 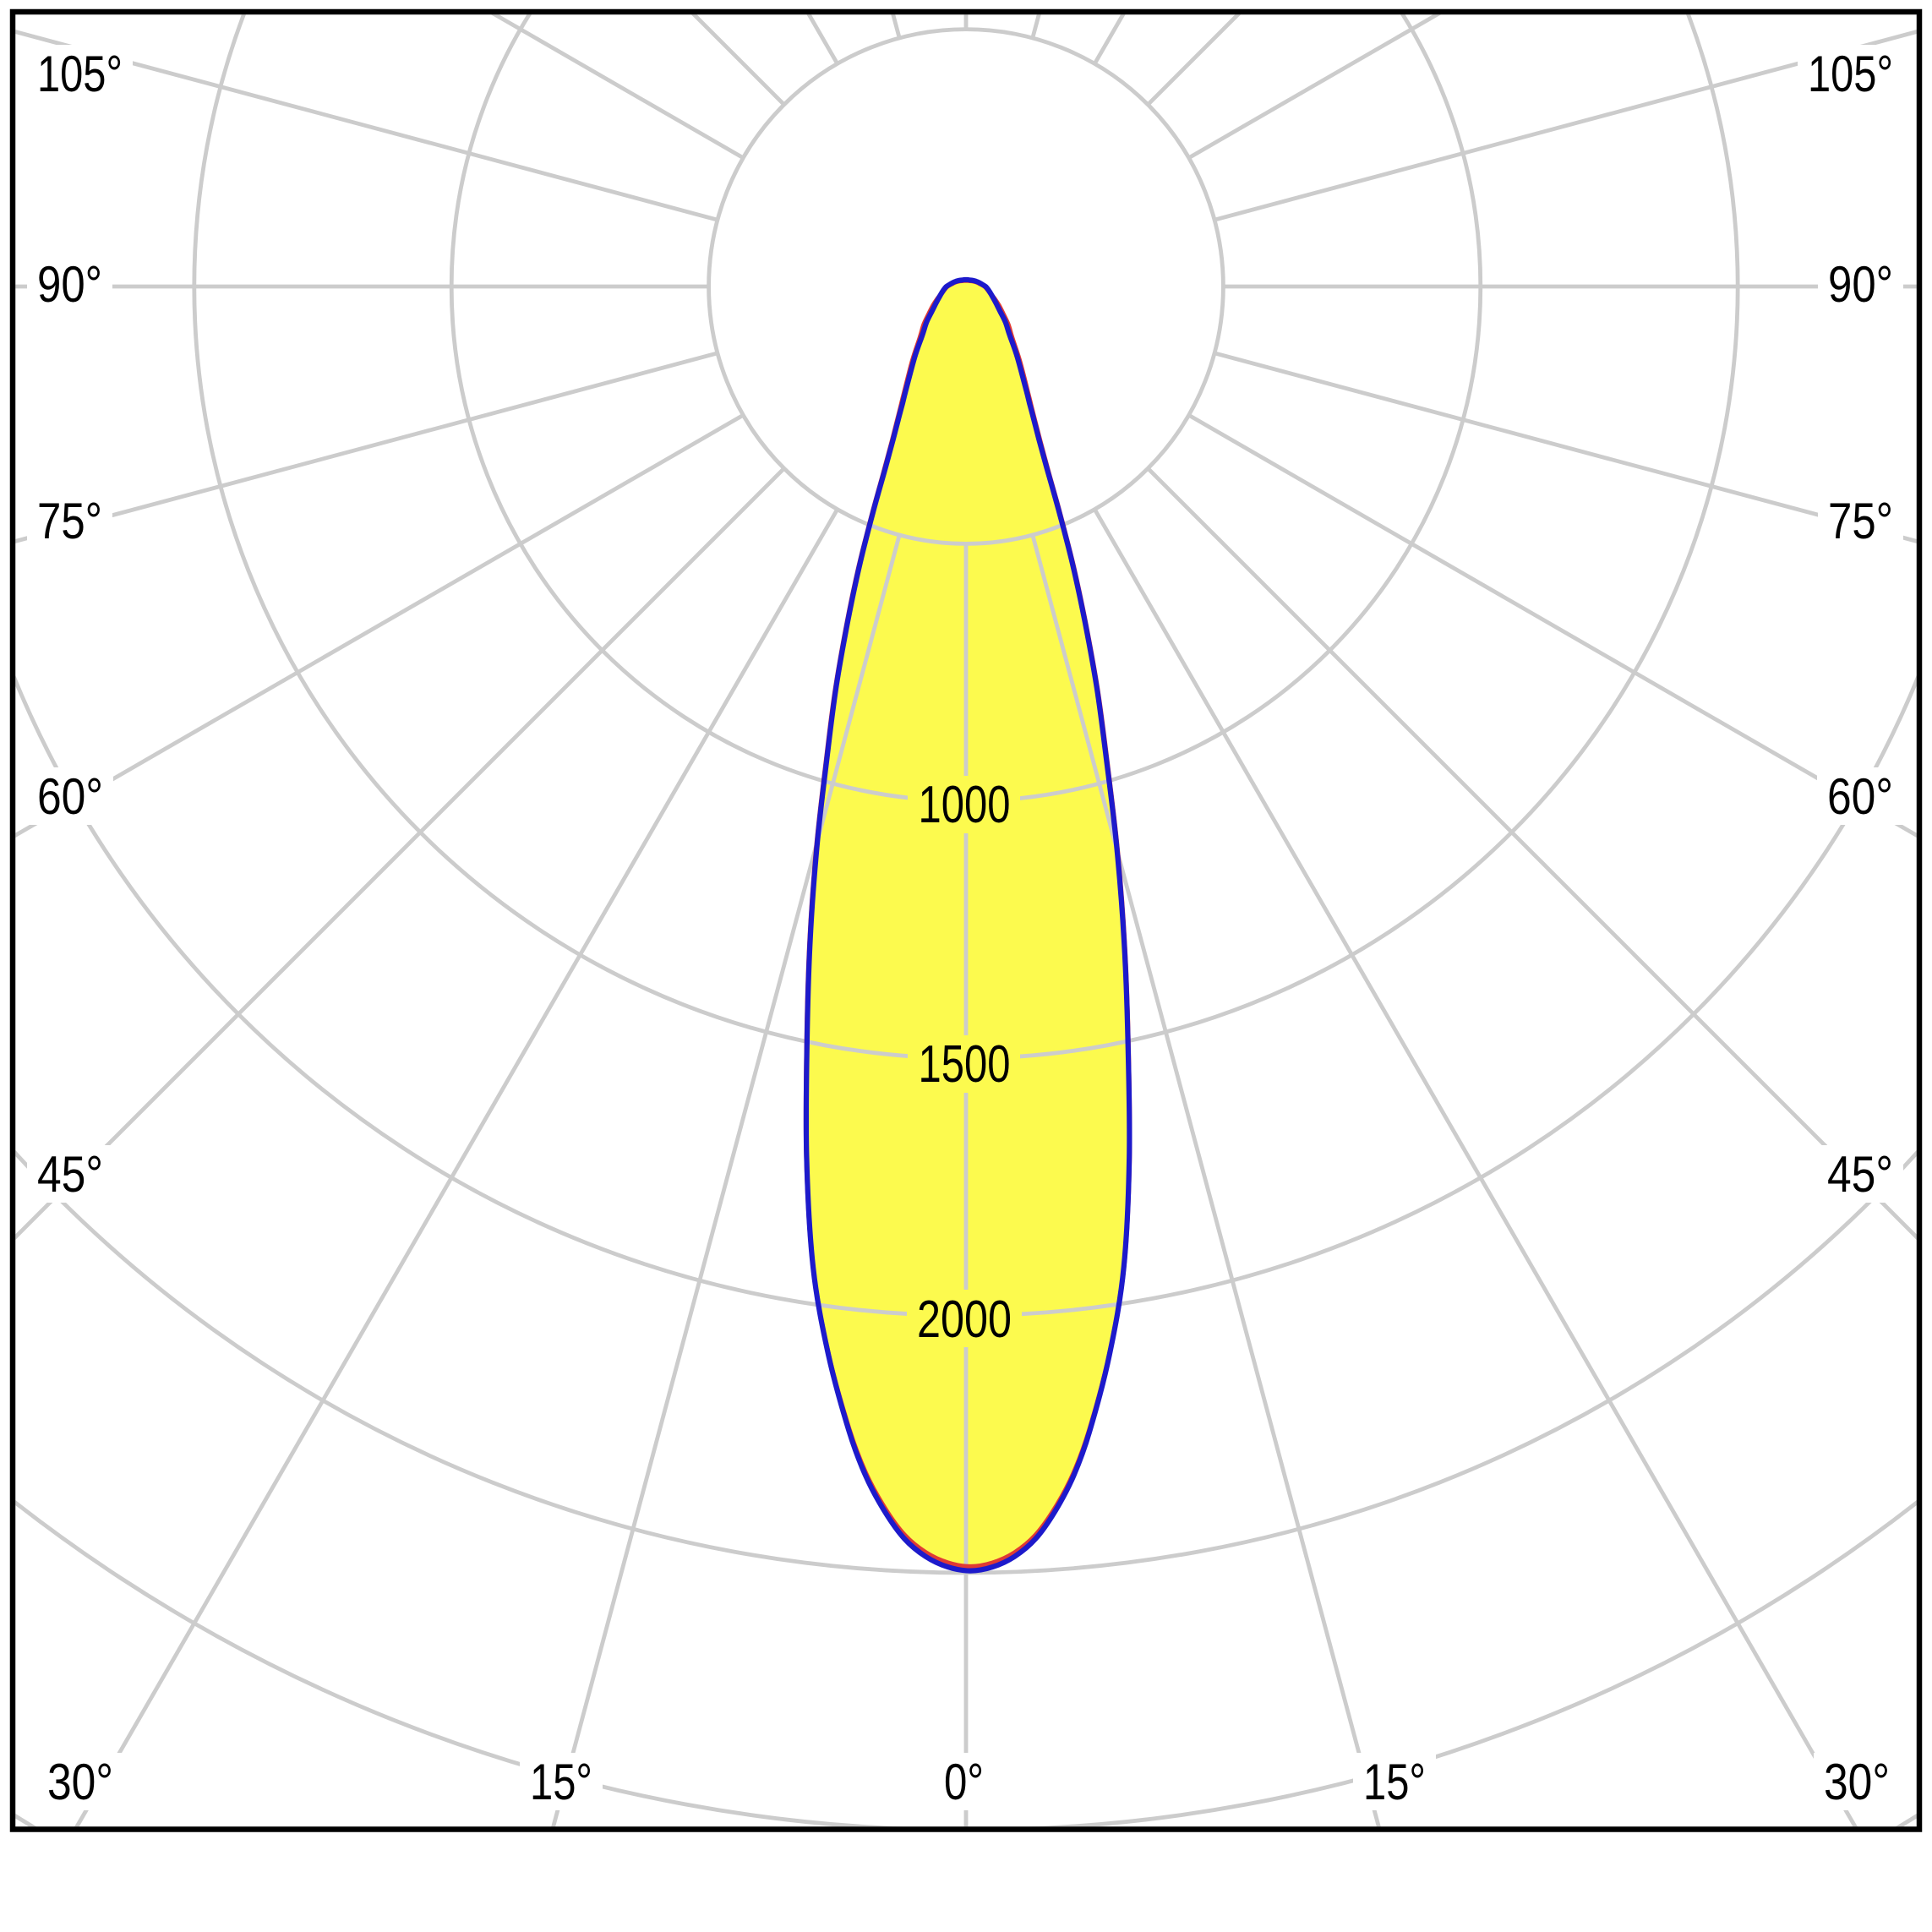 I want to click on svg-text: 1500, so click(x=965, y=1064).